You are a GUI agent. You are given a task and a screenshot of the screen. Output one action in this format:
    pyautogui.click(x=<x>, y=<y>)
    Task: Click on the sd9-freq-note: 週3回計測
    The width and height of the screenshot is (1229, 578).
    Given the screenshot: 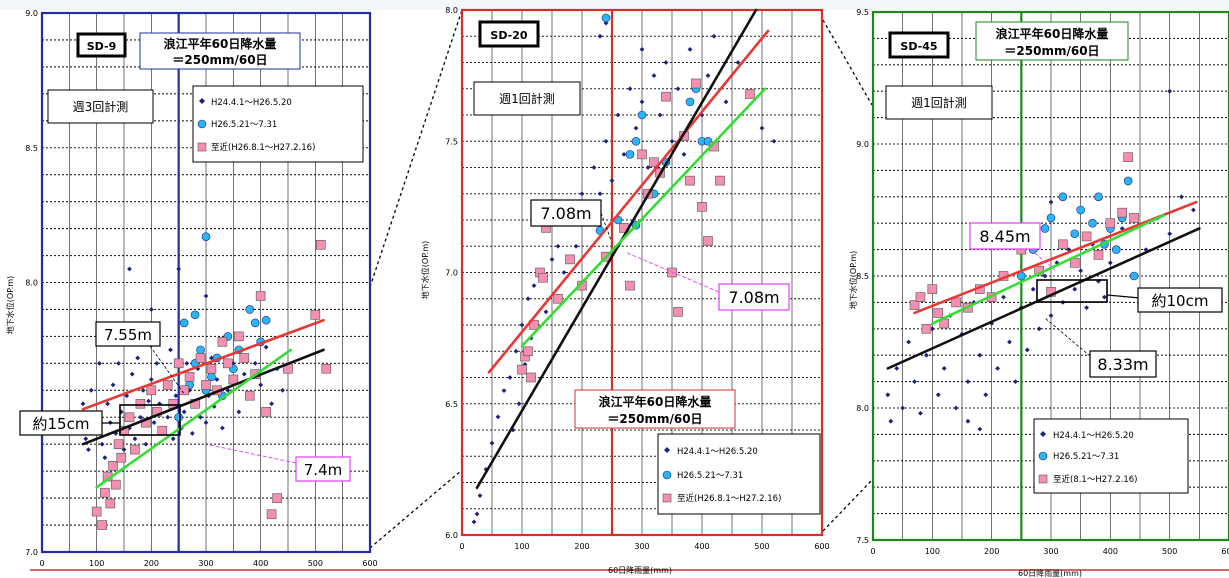 What is the action you would take?
    pyautogui.click(x=101, y=106)
    